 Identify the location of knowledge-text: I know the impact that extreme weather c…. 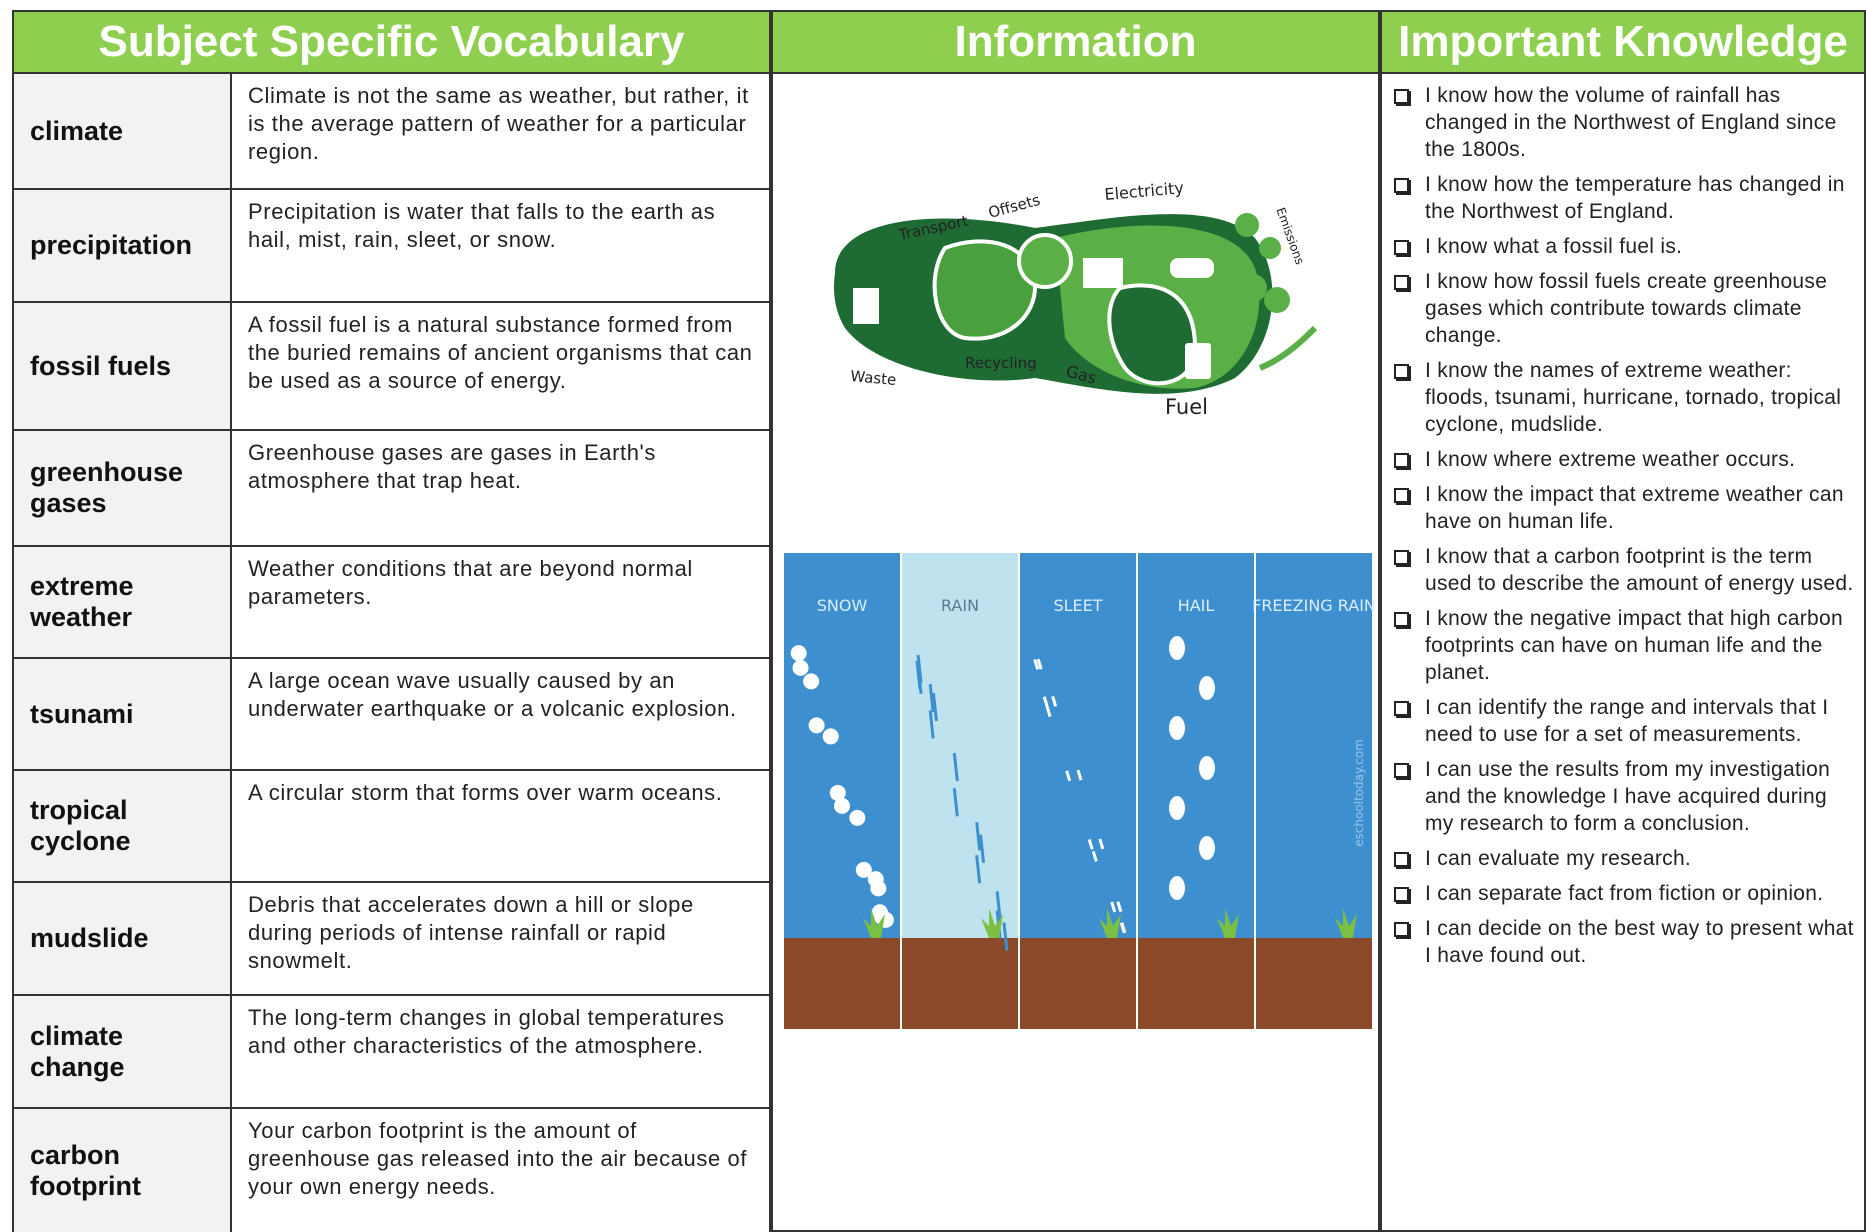
(1634, 508).